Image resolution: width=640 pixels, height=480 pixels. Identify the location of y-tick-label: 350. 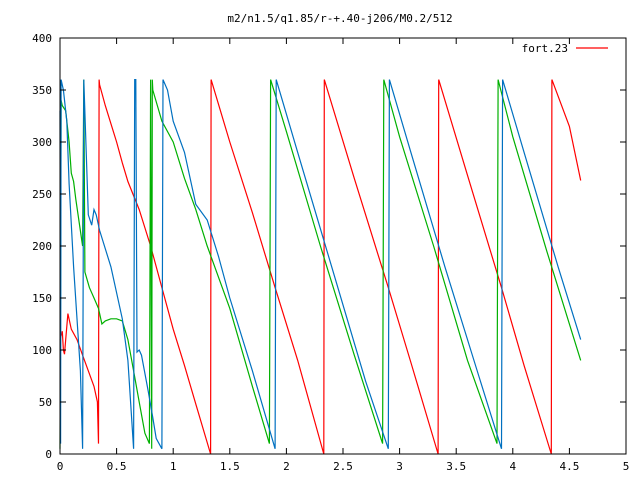
(42, 90).